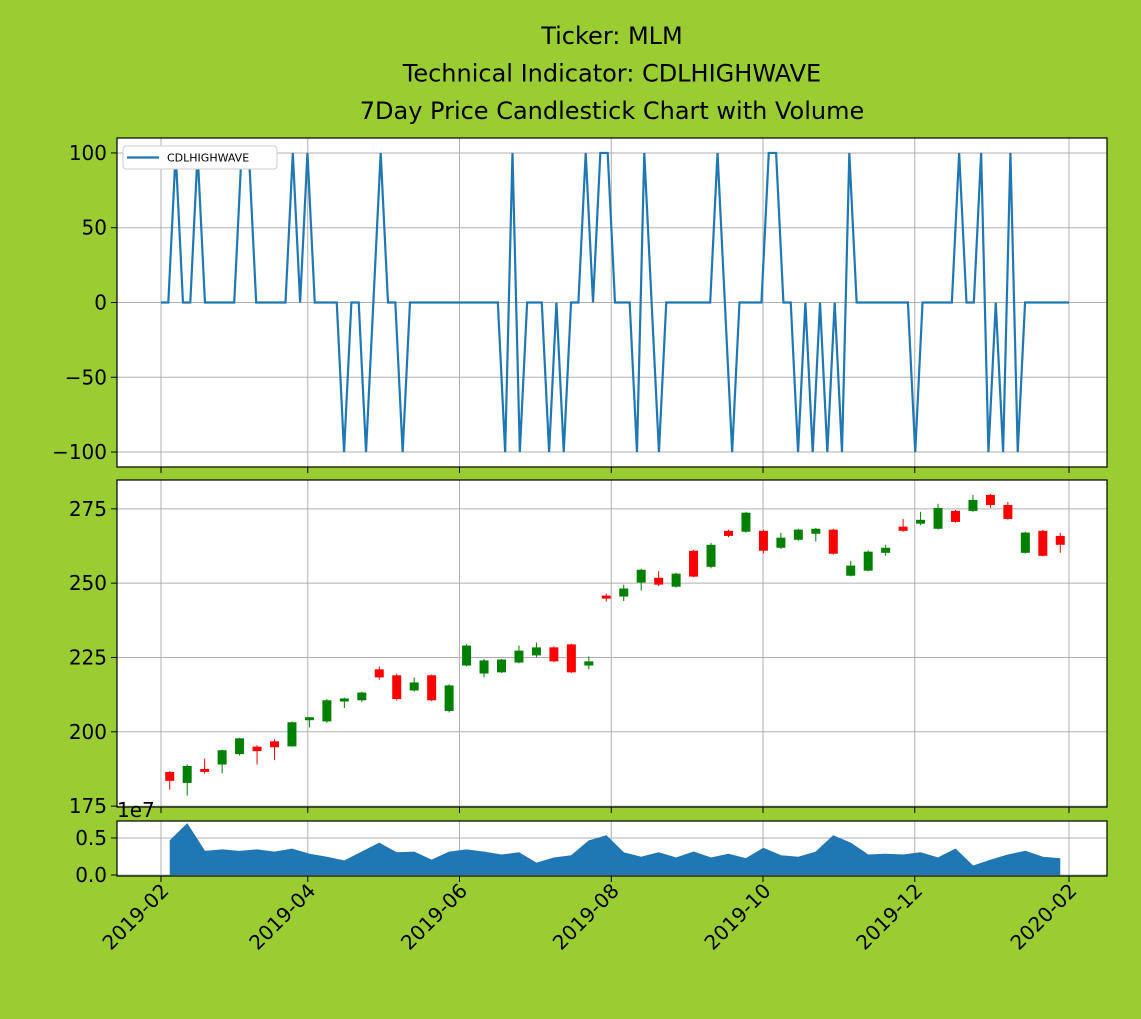 The height and width of the screenshot is (1019, 1141). Describe the element at coordinates (615, 845) in the screenshot. I see `area-line` at that location.